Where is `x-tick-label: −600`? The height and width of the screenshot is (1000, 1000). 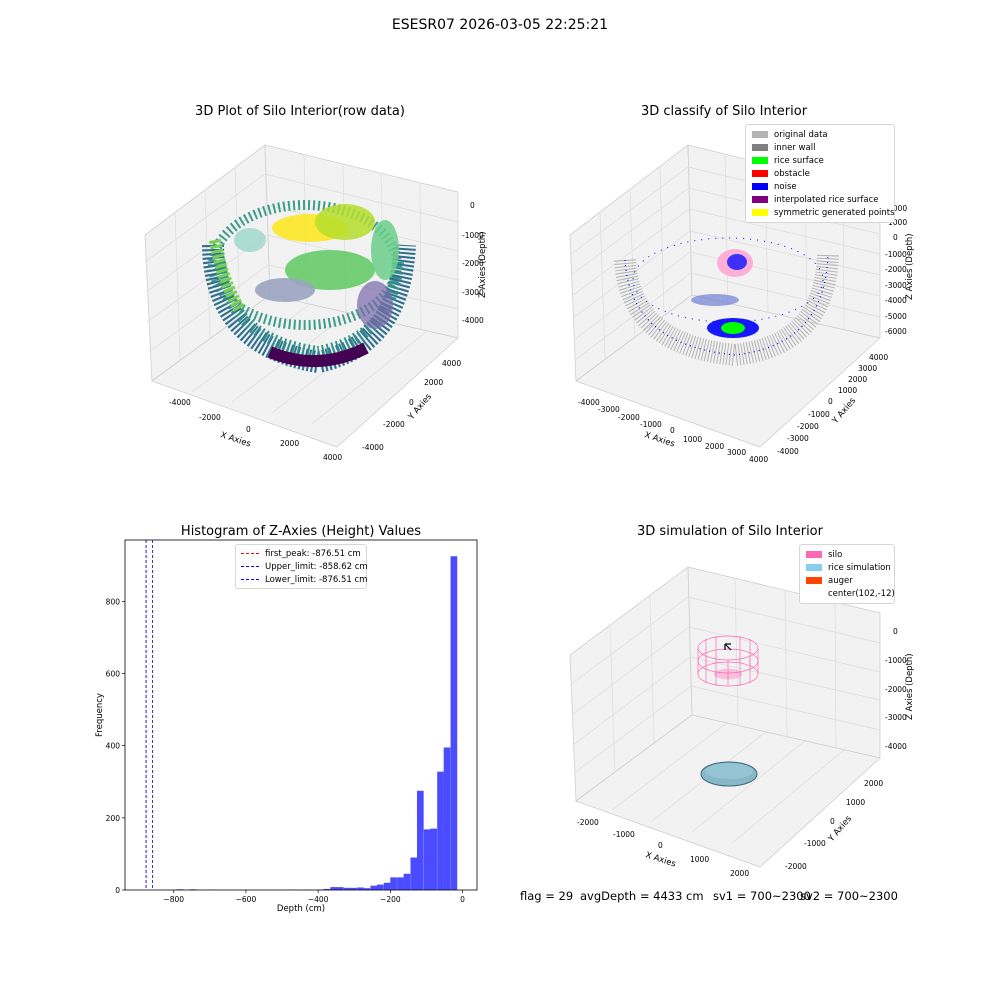
x-tick-label: −600 is located at coordinates (246, 899).